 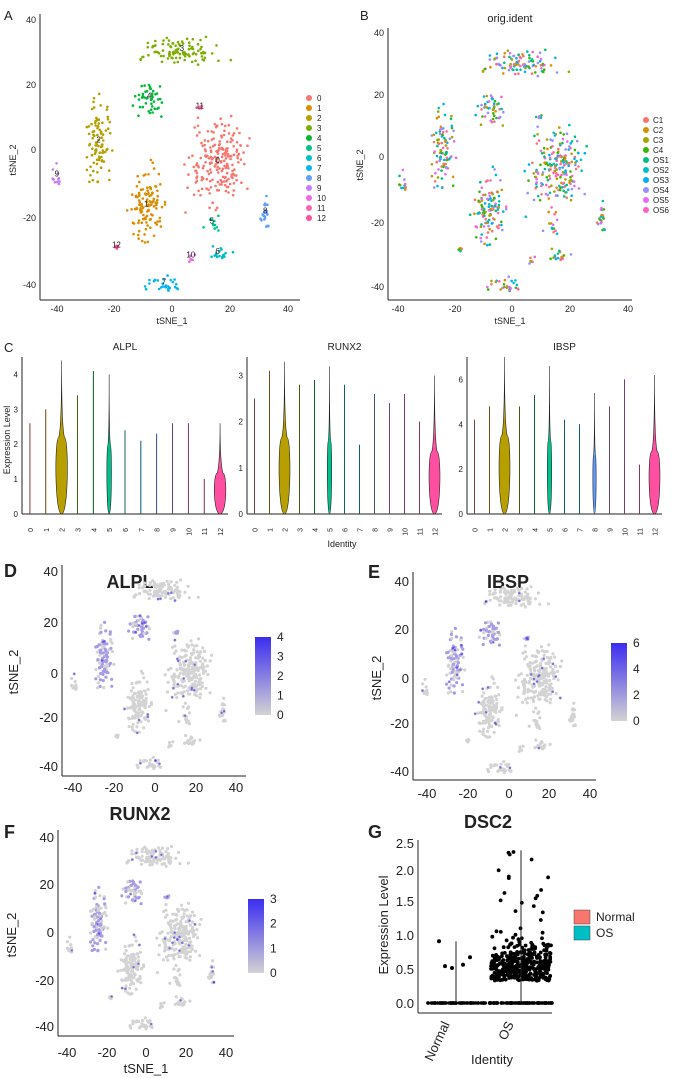 I want to click on ylabel-c: Expression Level, so click(x=7, y=440).